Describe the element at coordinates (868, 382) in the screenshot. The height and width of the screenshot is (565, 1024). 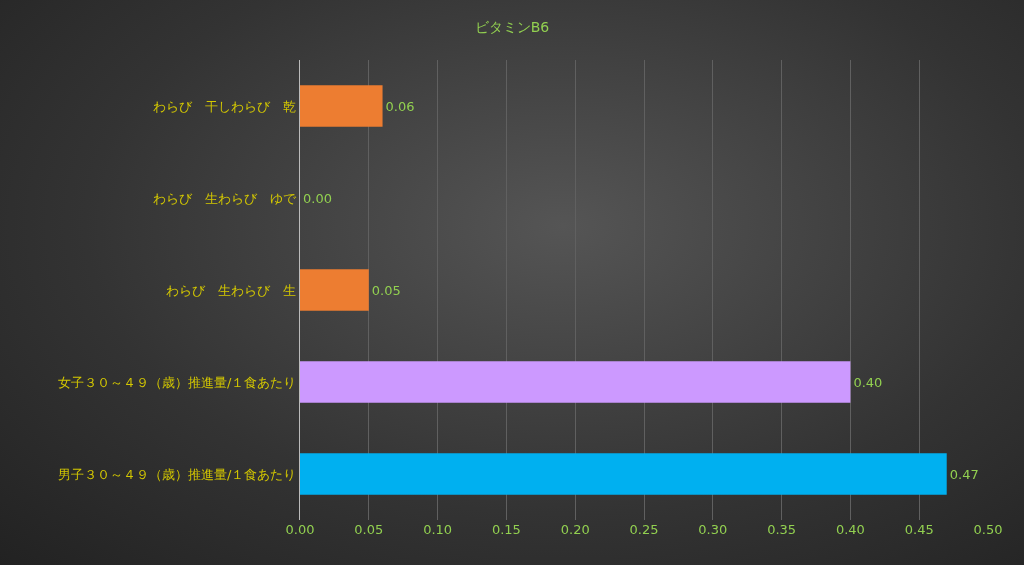
I see `data-label: 0.40` at that location.